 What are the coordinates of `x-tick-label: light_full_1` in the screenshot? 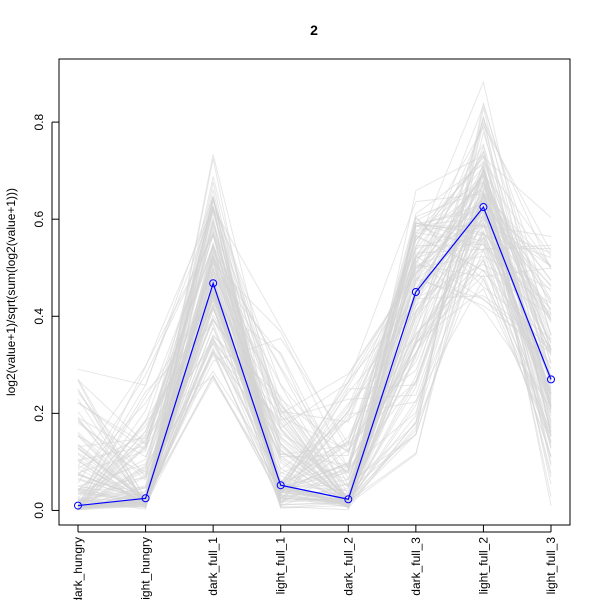 It's located at (281, 566).